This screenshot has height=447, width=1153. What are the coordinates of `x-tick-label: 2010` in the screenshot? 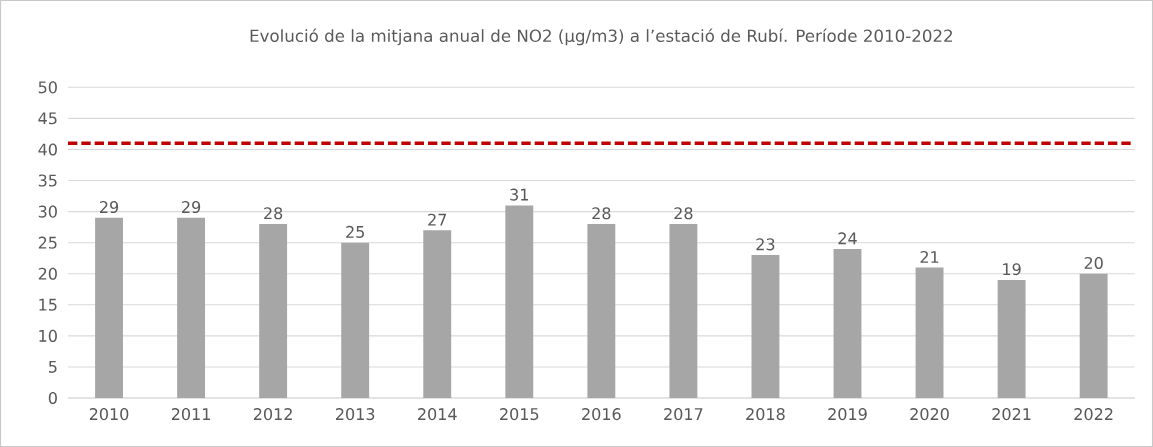 It's located at (109, 414).